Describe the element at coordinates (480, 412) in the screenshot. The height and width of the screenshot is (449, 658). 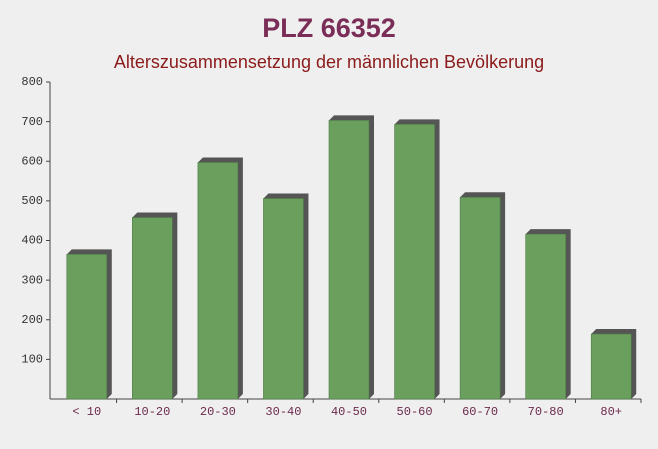
I see `x-tick-label: 60-70` at that location.